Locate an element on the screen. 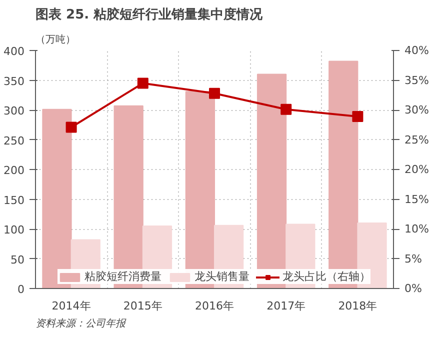 The image size is (431, 347). y-tick-label: 300 is located at coordinates (14, 111).